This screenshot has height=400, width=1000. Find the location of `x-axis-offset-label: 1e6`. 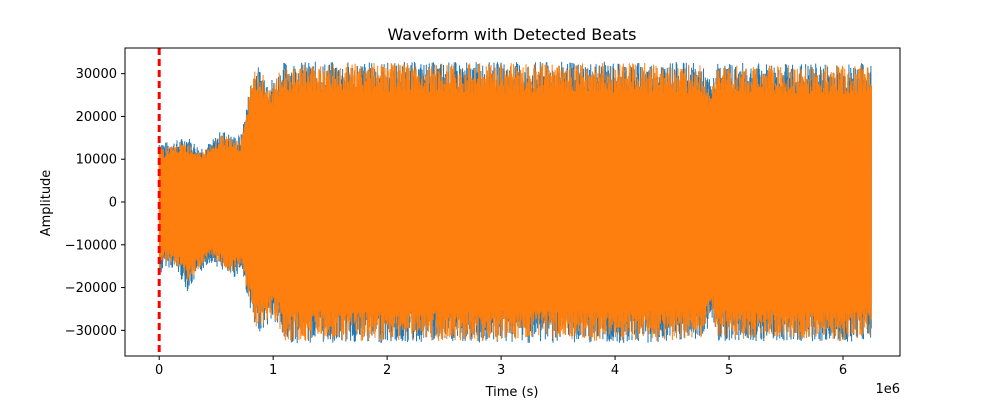

x-axis-offset-label: 1e6 is located at coordinates (887, 389).